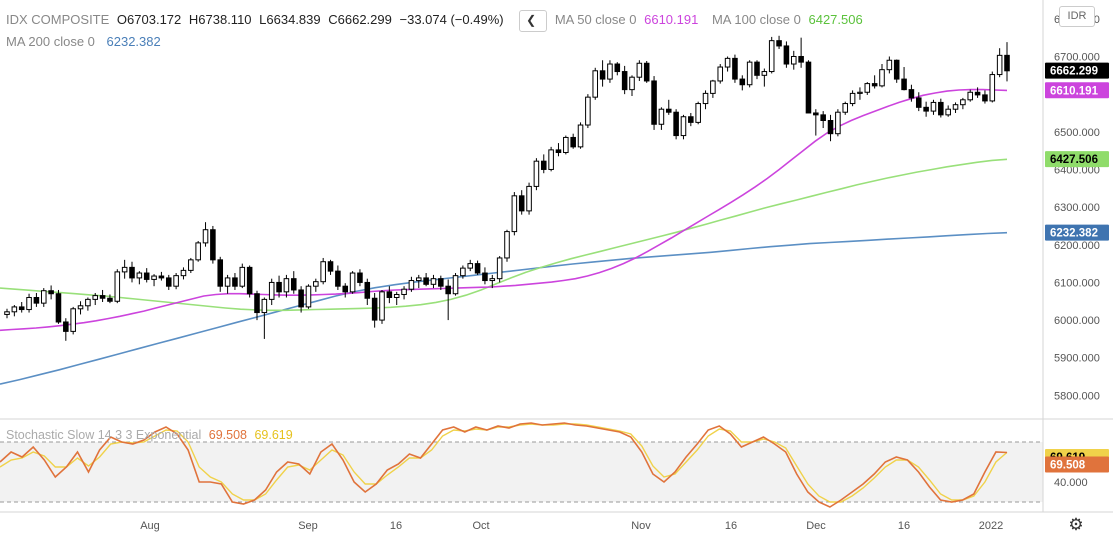  I want to click on price-tick-label: 6700.000, so click(1077, 57).